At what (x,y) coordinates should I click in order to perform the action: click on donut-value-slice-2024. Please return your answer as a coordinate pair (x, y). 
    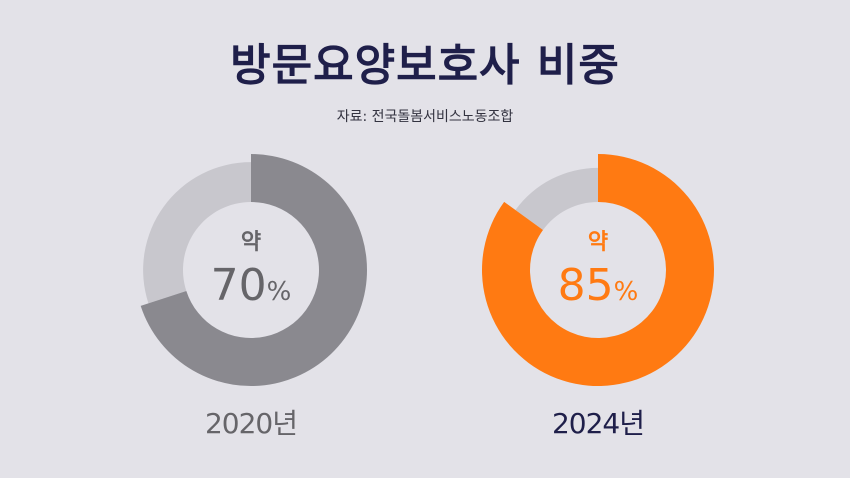
    Looking at the image, I should click on (597, 270).